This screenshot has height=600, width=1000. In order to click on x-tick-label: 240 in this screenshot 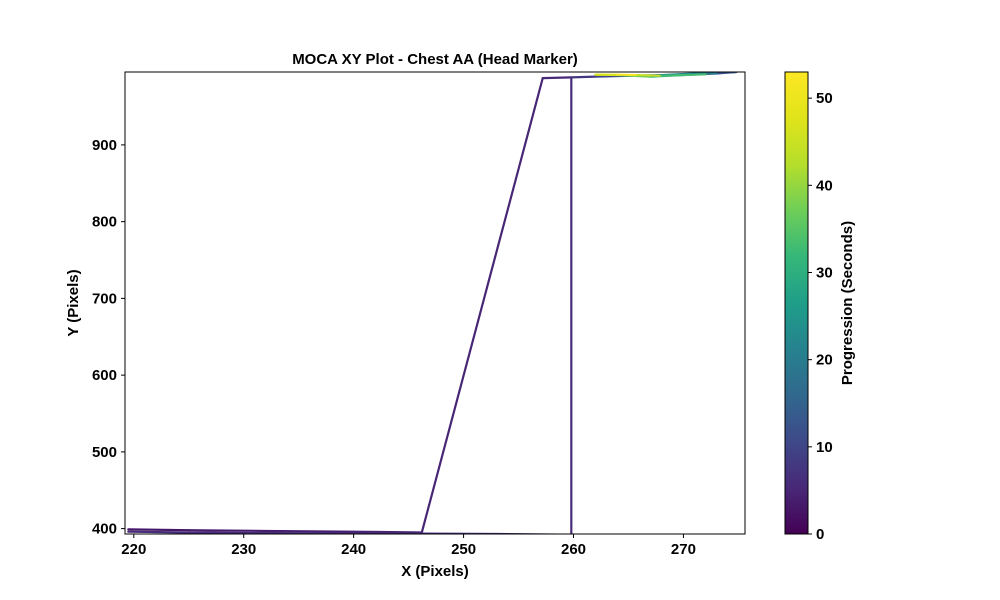, I will do `click(353, 549)`.